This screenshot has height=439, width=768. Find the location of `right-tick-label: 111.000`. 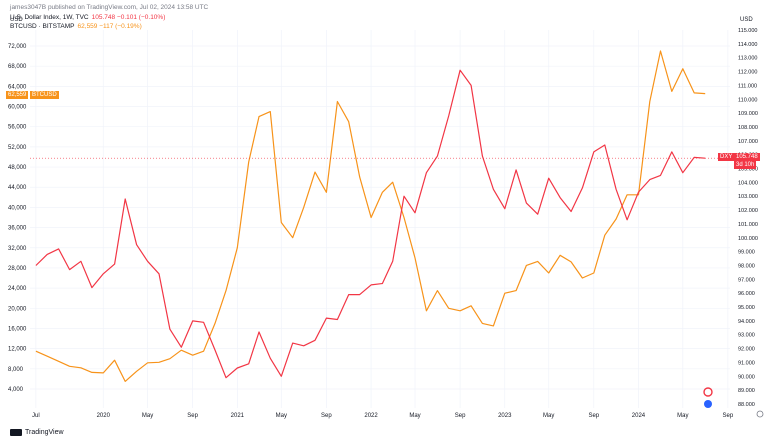

right-tick-label: 111.000 is located at coordinates (747, 86).